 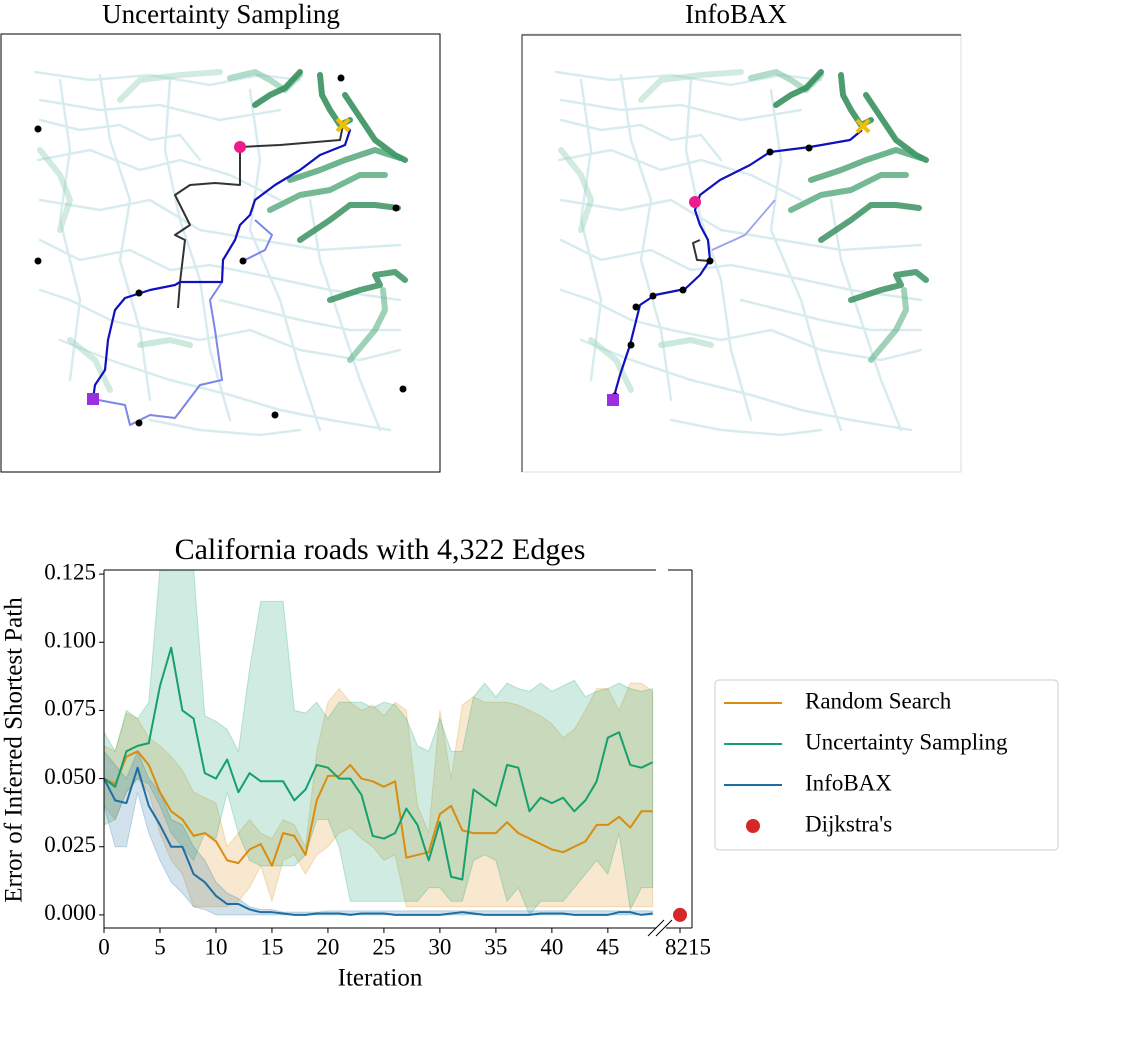 I want to click on legend-marker, so click(x=753, y=826).